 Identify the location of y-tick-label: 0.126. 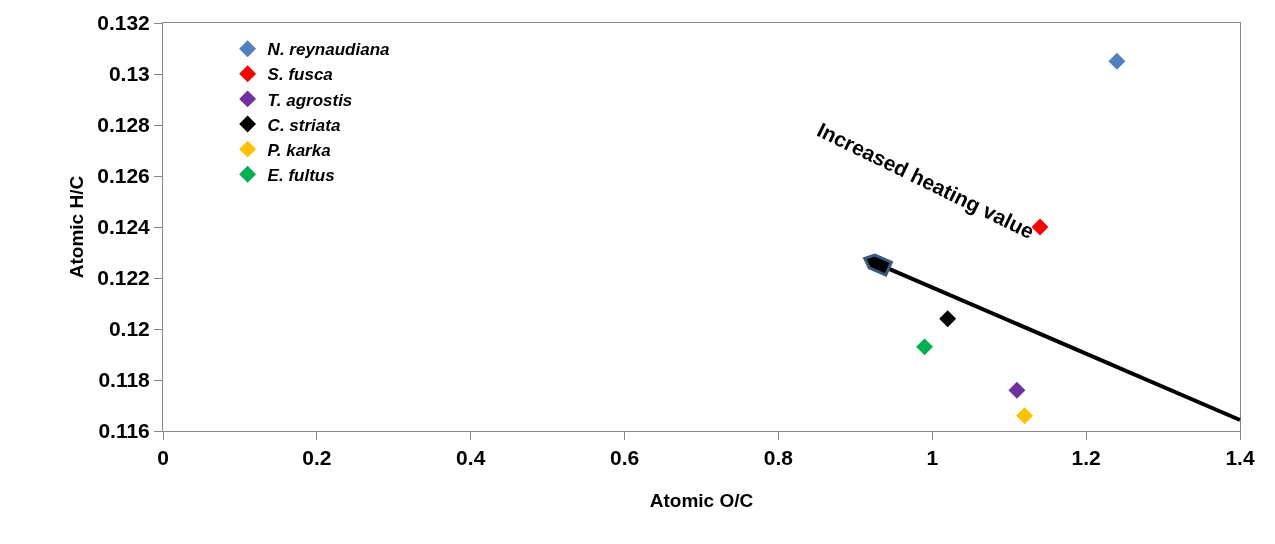
(123, 176).